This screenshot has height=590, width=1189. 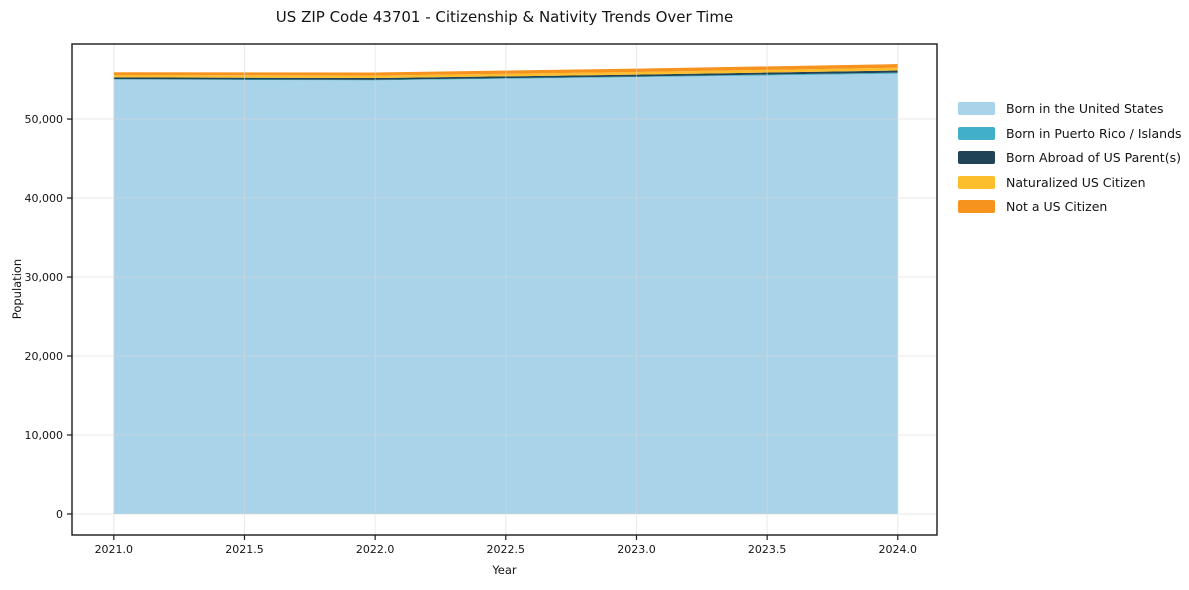 I want to click on legend-item-3: Naturalized US Citizen, so click(x=1070, y=182).